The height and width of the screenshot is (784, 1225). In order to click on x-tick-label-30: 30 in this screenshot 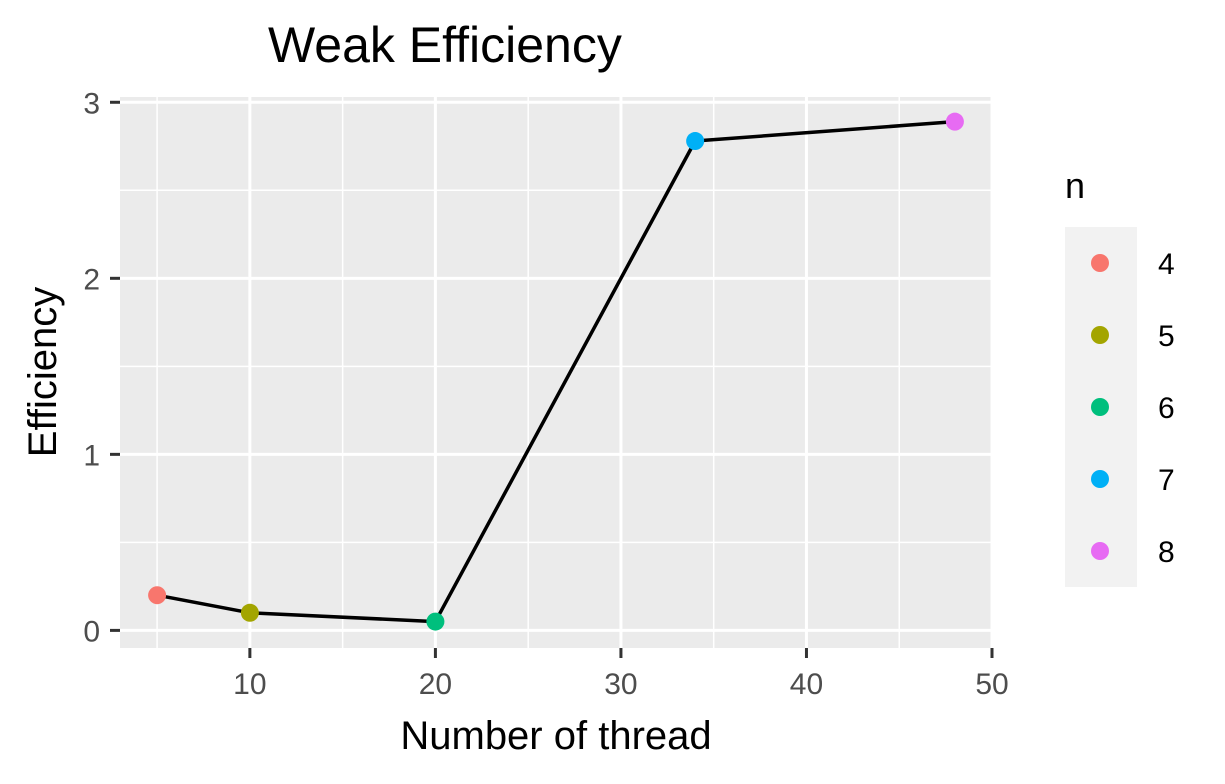, I will do `click(620, 684)`.